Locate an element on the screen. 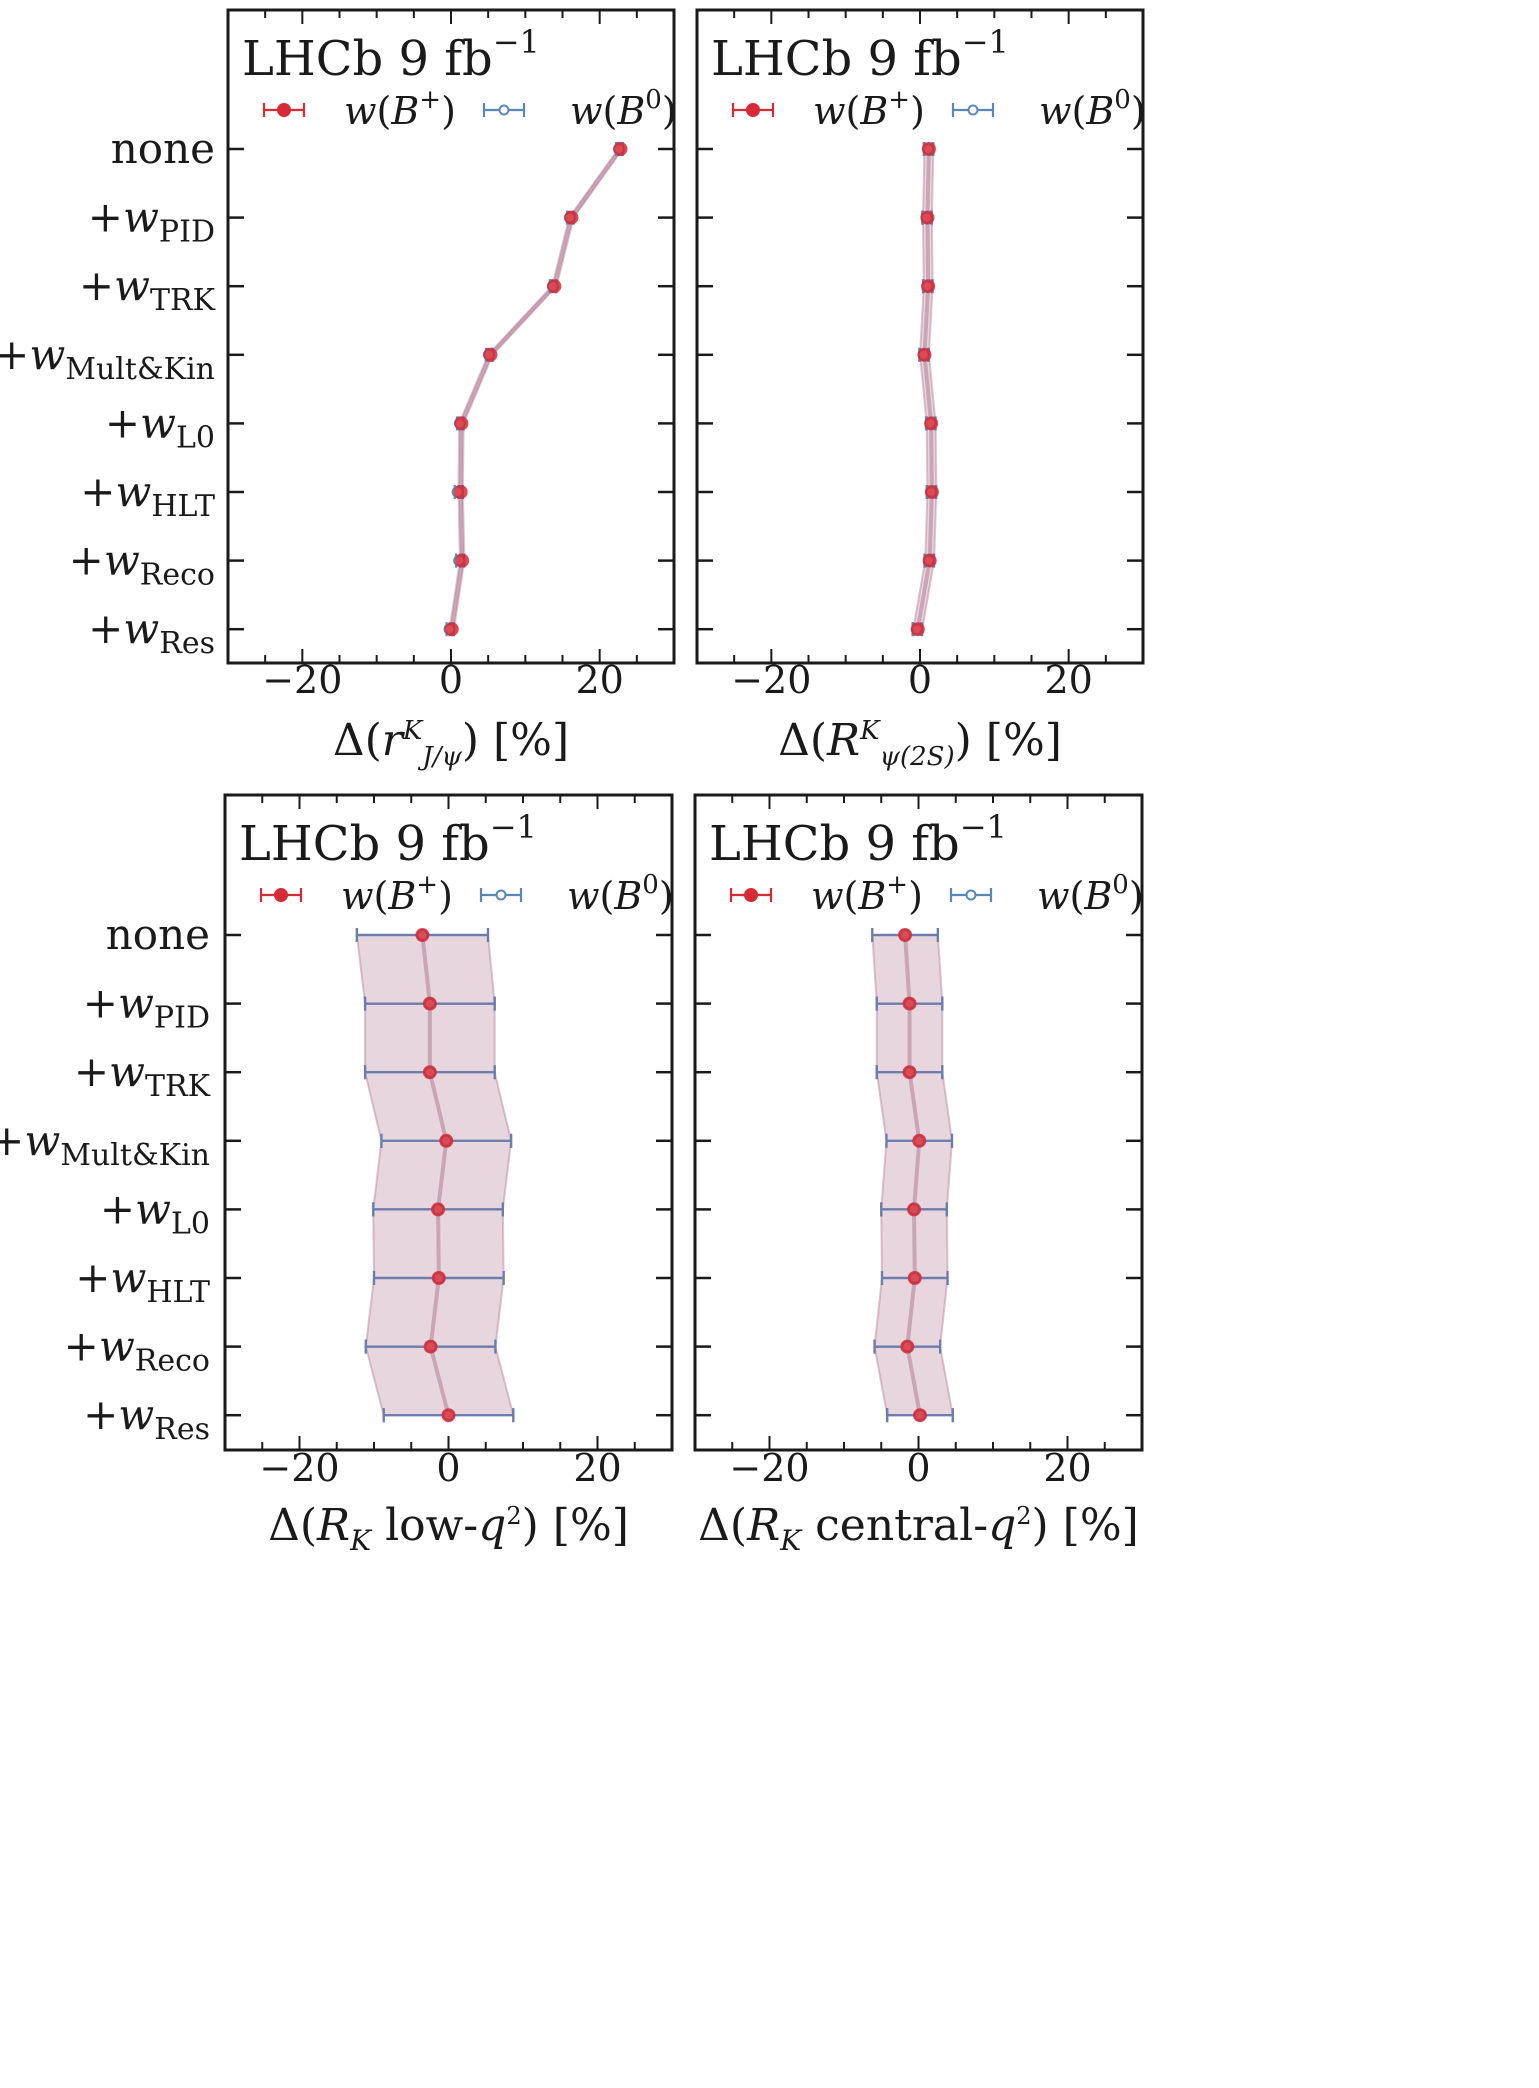  x-axis-label: Δ(RK central-q2) [%] is located at coordinates (918, 1528).